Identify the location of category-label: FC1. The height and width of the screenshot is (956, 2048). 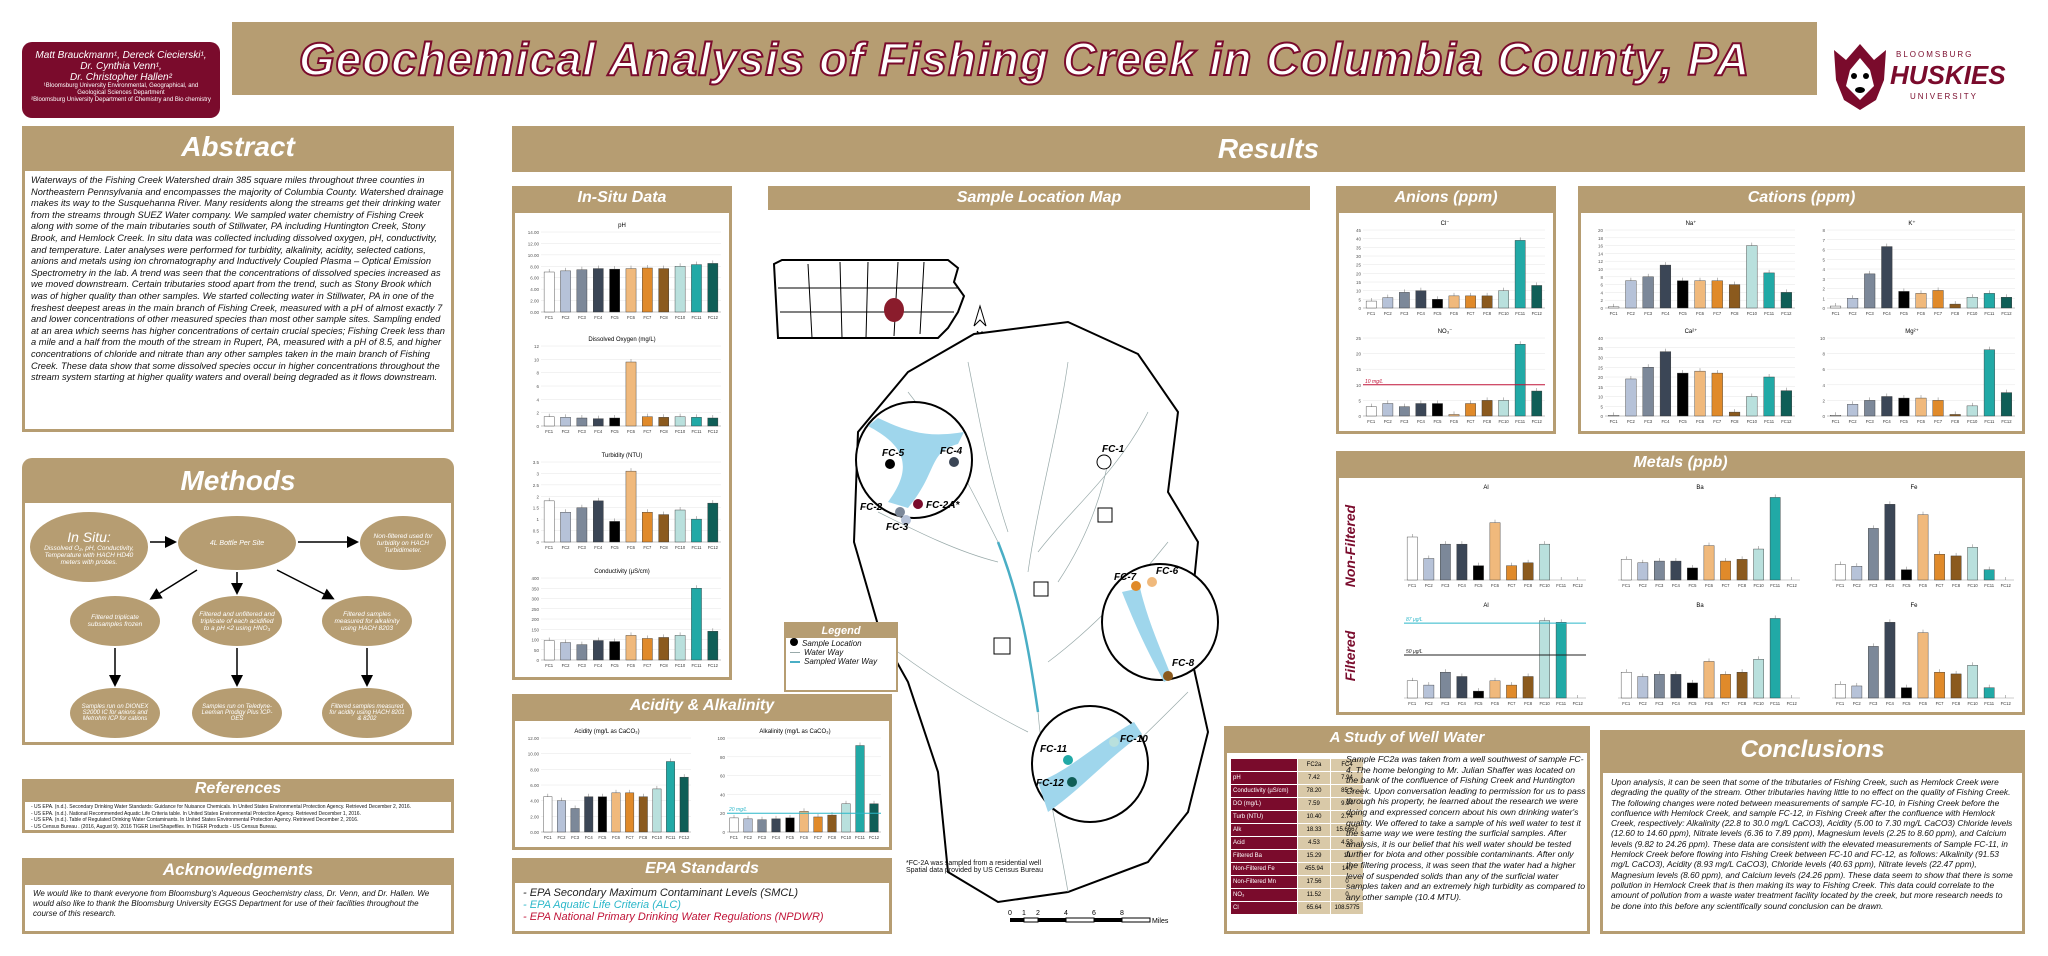
(1840, 703).